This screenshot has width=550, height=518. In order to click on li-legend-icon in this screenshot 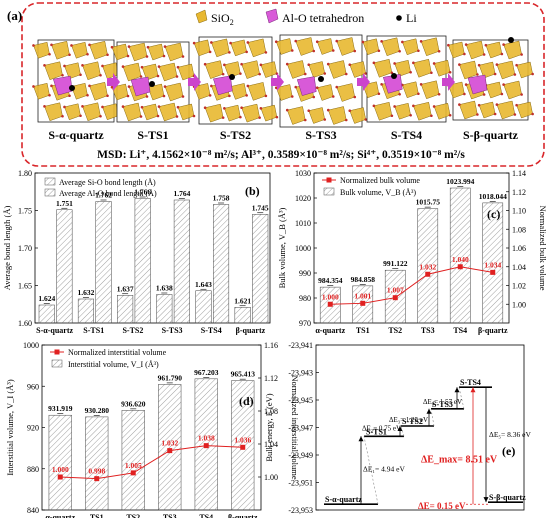, I will do `click(399, 18)`.